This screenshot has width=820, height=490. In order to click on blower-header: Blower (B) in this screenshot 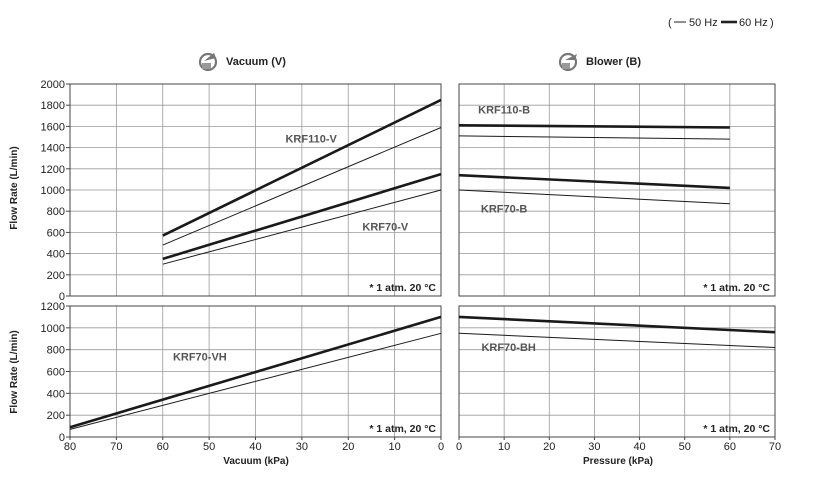, I will do `click(599, 62)`.